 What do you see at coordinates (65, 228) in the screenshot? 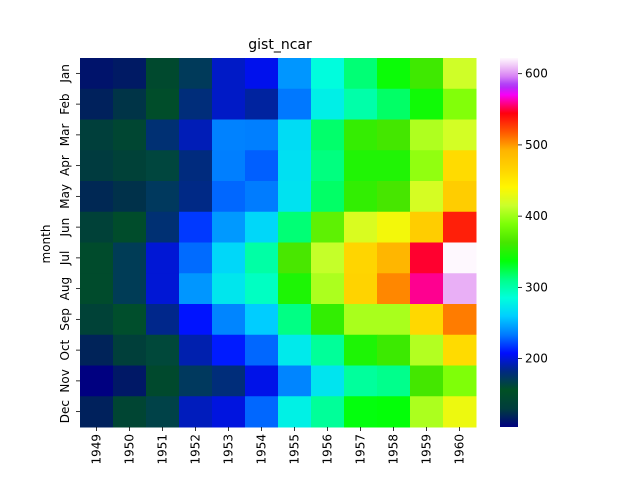
I see `y-tick-label: Jun` at bounding box center [65, 228].